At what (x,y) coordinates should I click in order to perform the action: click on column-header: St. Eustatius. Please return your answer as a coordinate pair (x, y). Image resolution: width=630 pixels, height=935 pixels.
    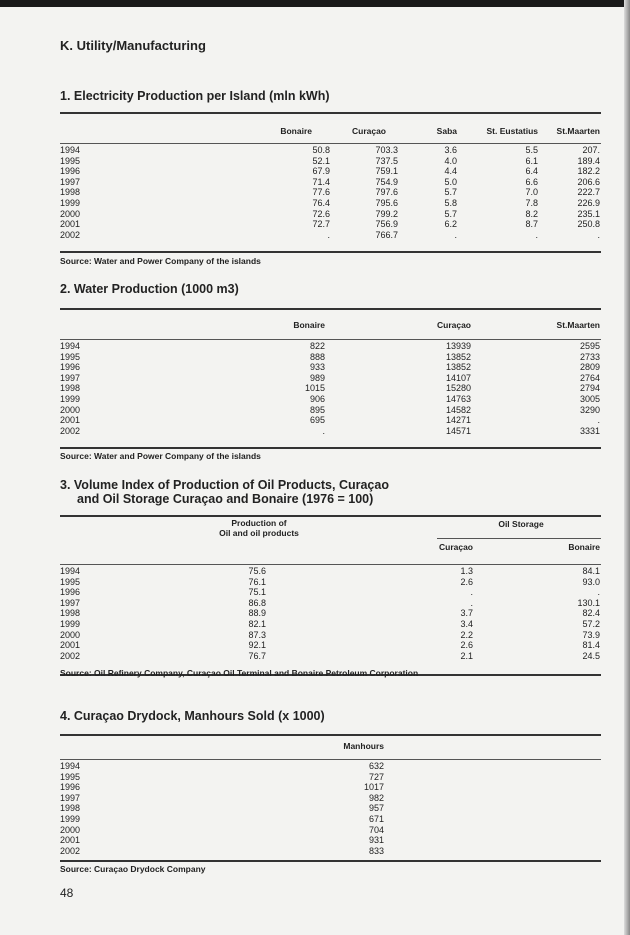
    Looking at the image, I should click on (512, 131).